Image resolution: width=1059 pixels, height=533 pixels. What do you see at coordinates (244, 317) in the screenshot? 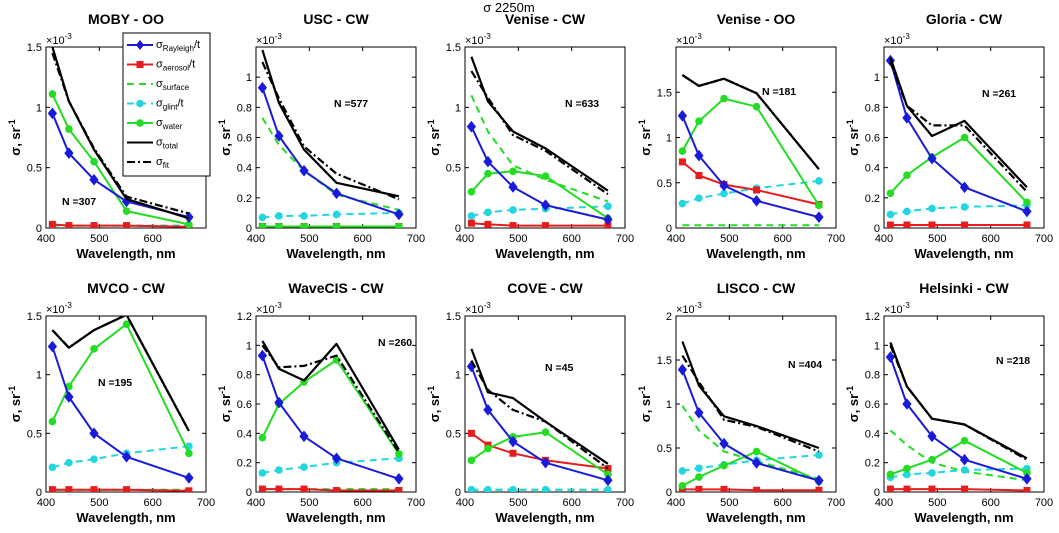
I see `y-tick-label: 1.2` at bounding box center [244, 317].